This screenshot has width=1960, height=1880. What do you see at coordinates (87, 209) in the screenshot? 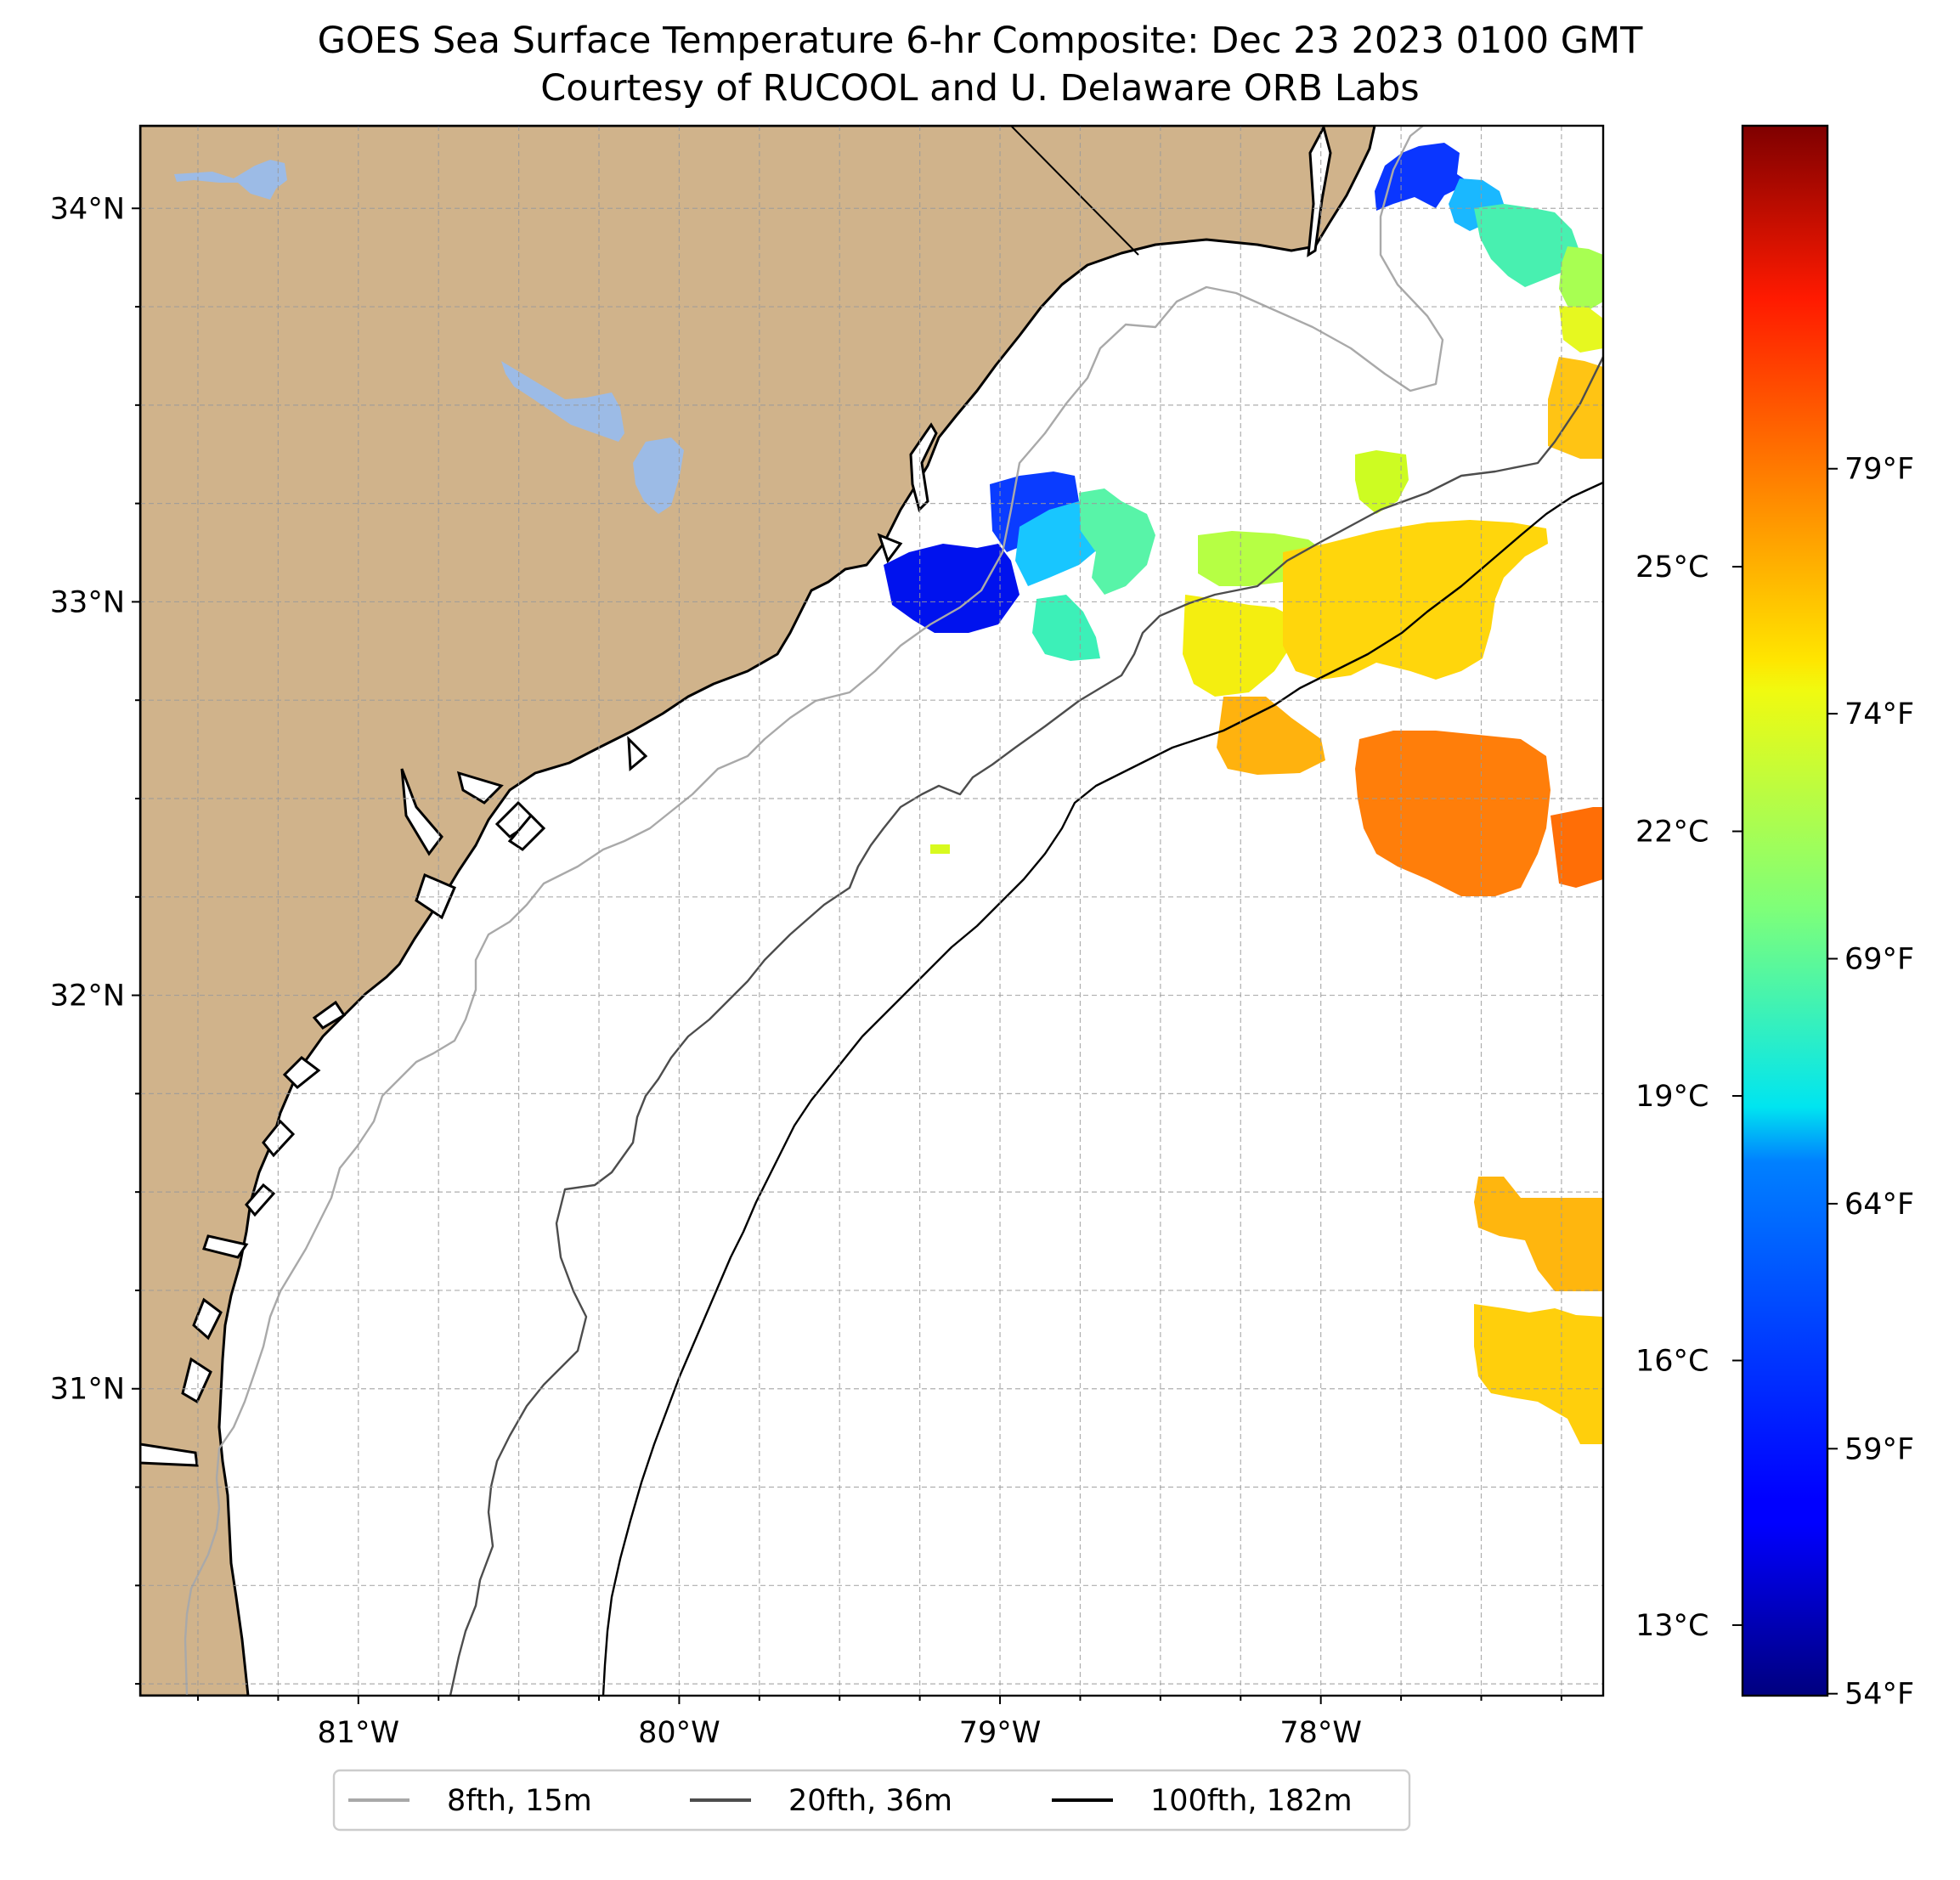
I see `lat-tick-label: 34°N` at bounding box center [87, 209].